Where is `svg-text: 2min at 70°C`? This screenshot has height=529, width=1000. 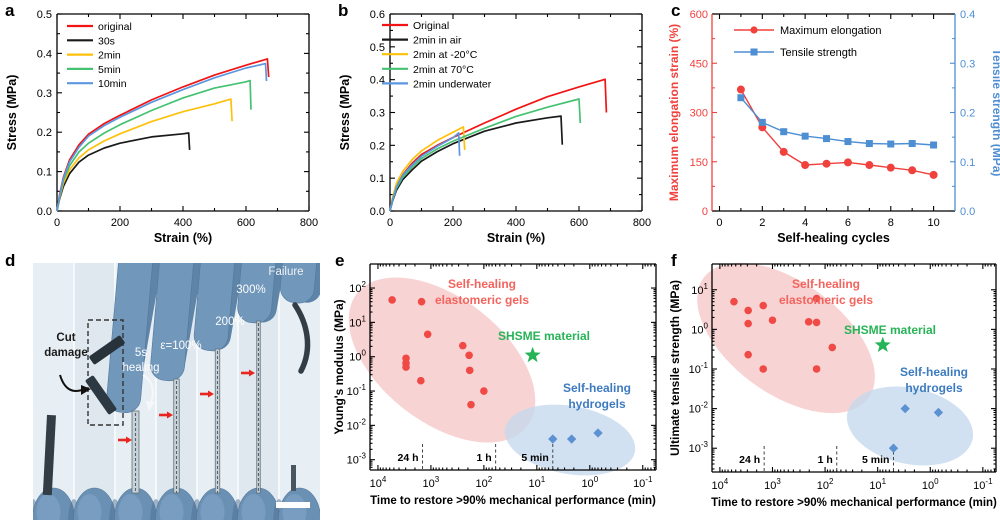 svg-text: 2min at 70°C is located at coordinates (443, 70).